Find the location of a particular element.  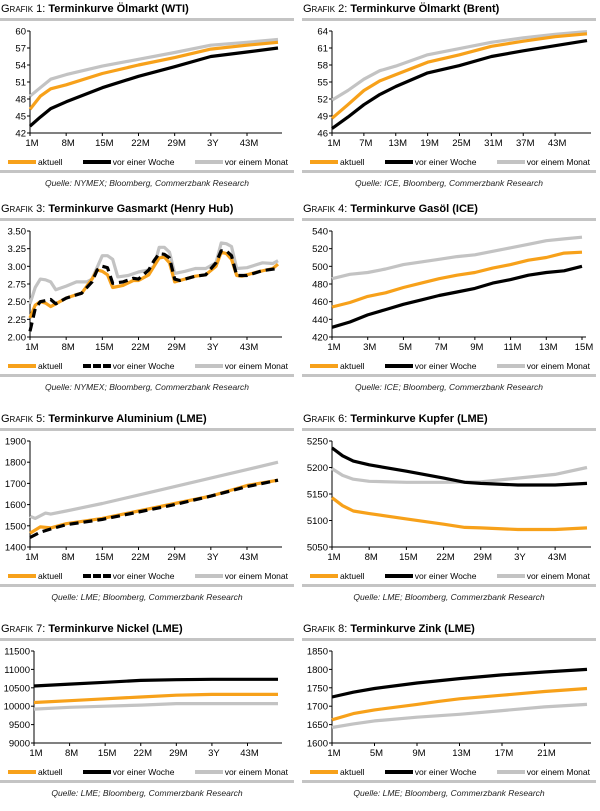

x-tick-label: 21M is located at coordinates (546, 753).